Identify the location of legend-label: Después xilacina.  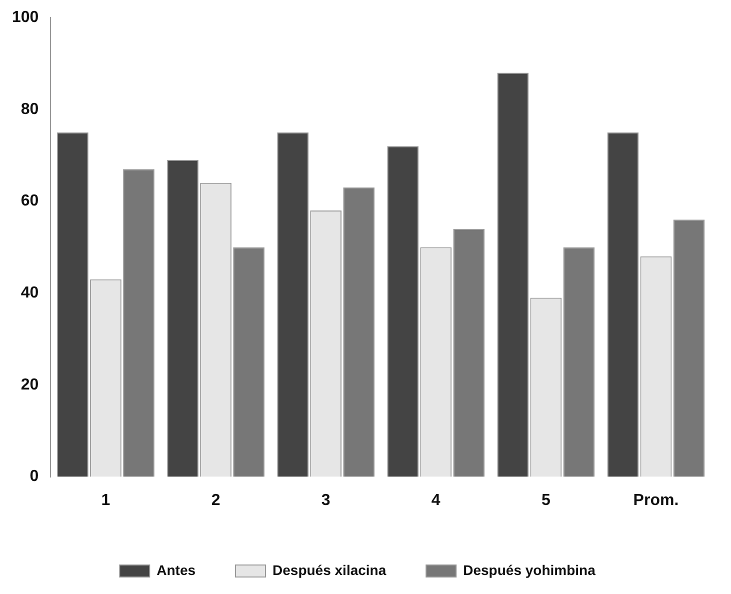
(329, 570).